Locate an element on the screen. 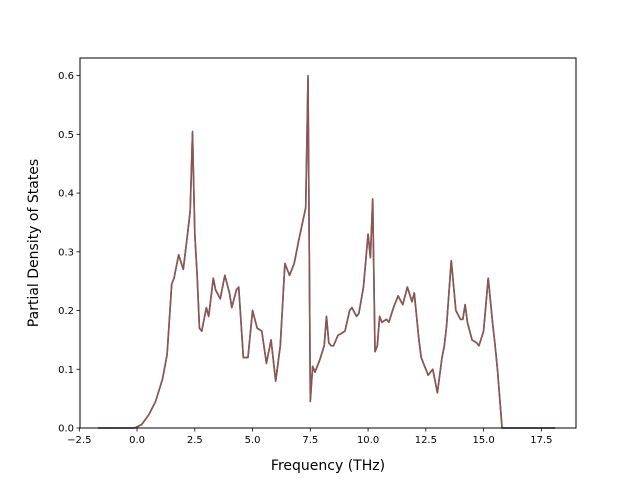 The height and width of the screenshot is (480, 640). y-tick-label: 0.1 is located at coordinates (66, 370).